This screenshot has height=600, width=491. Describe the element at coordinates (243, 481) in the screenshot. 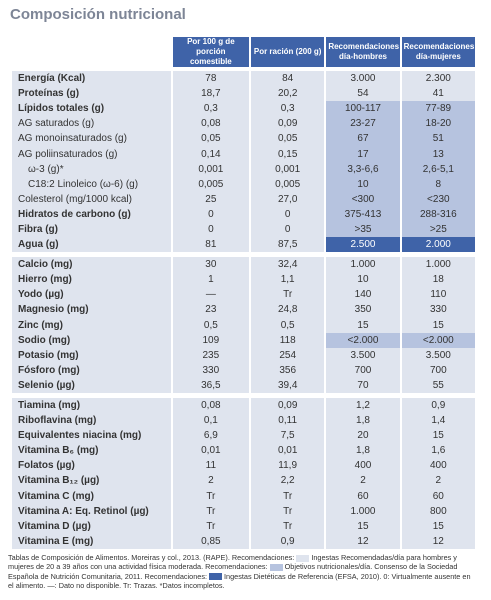

I see `table-row: Vitamina B₁₂ (µg) 2 2,2 2 2` at that location.